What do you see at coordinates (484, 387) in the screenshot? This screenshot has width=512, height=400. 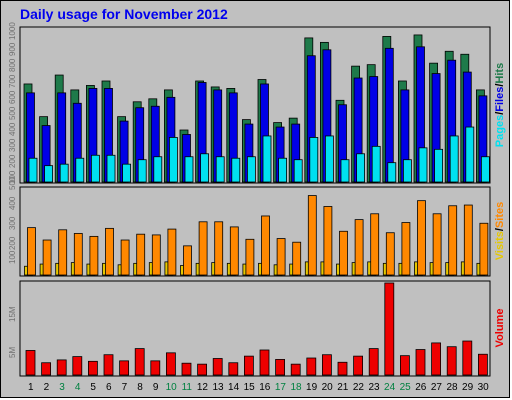 I see `day-label: 30` at bounding box center [484, 387].